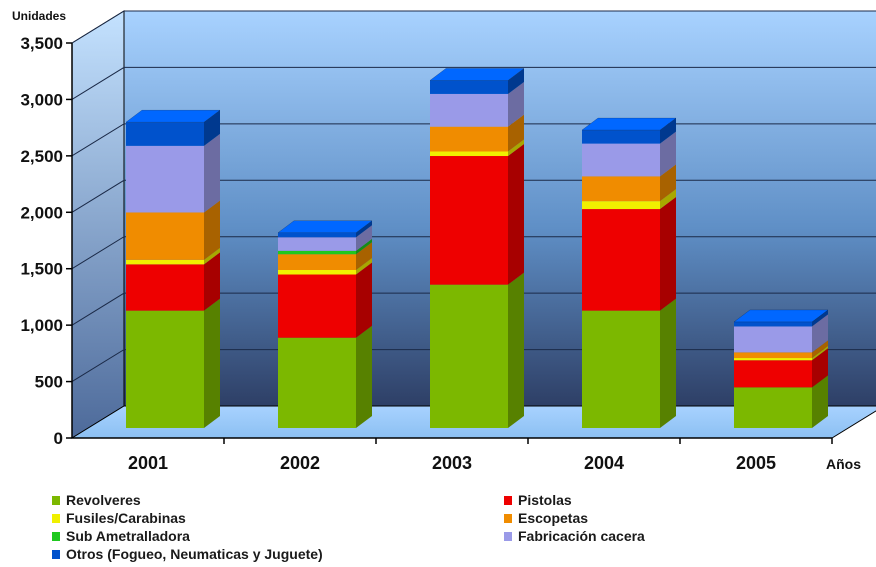 Image resolution: width=876 pixels, height=567 pixels. I want to click on legend-item: Otros (Fogueo, Neumaticas y Juguete), so click(187, 554).